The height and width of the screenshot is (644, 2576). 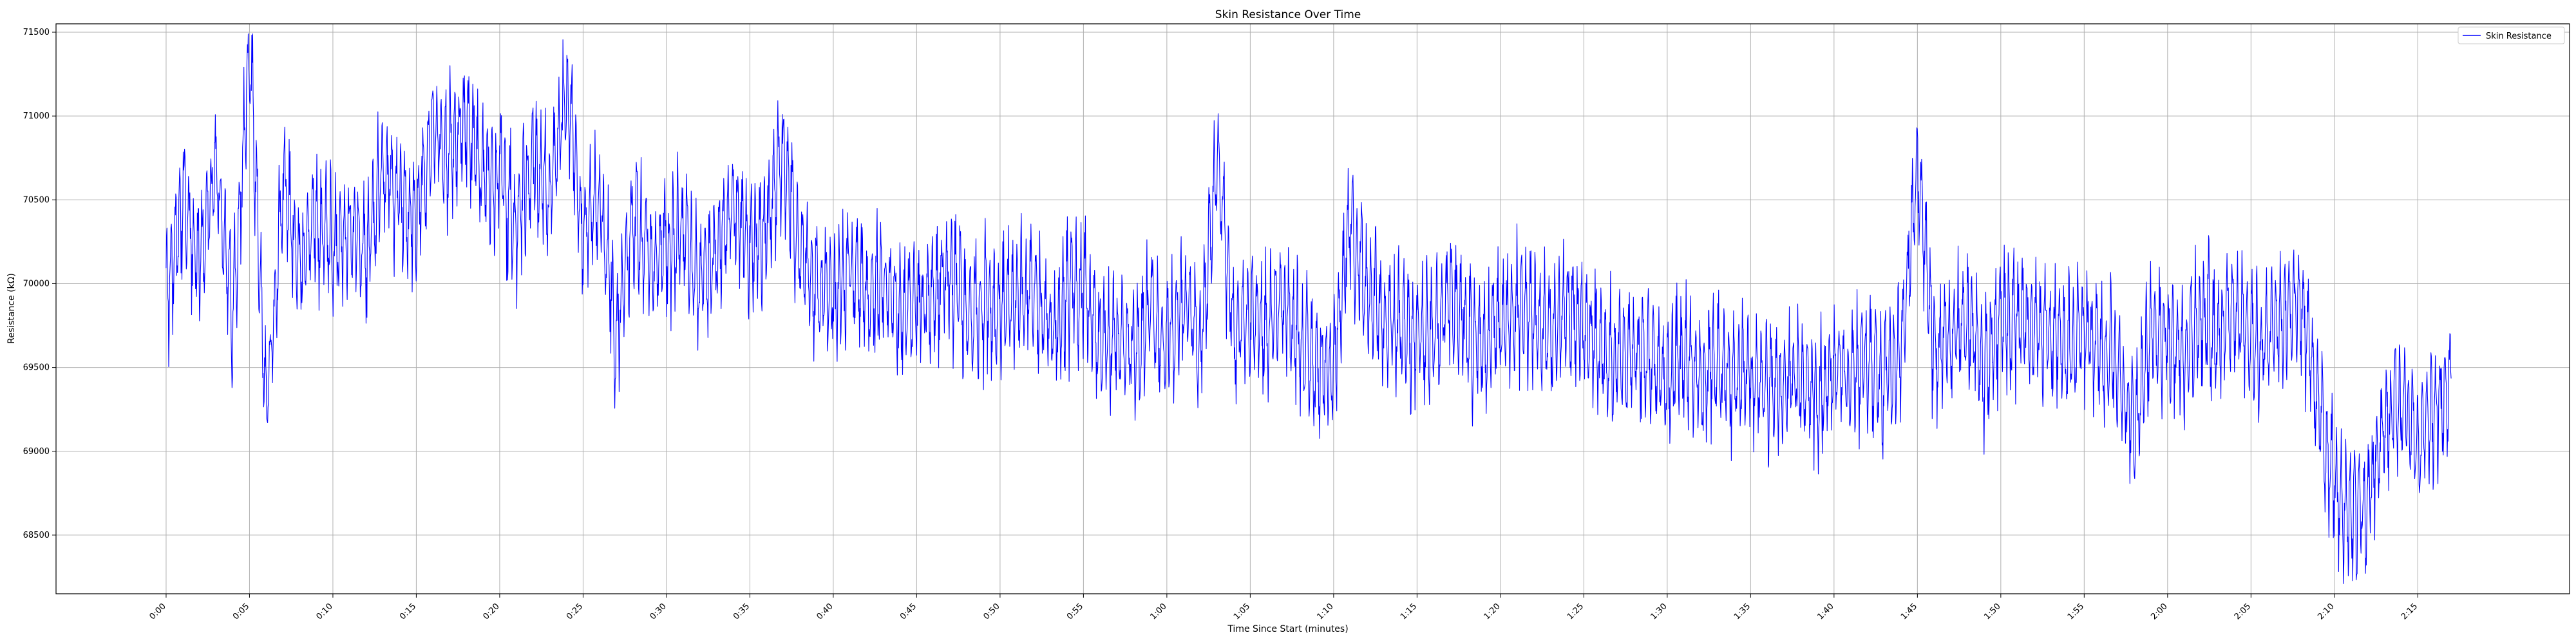 I want to click on legend-label-skin-resistance: Skin Resistance, so click(x=2519, y=36).